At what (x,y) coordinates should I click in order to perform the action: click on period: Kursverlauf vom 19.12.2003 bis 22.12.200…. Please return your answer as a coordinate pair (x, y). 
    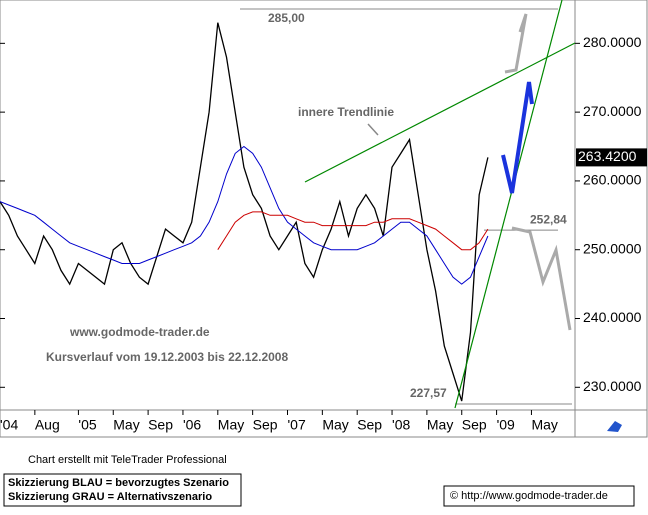
    Looking at the image, I should click on (167, 357).